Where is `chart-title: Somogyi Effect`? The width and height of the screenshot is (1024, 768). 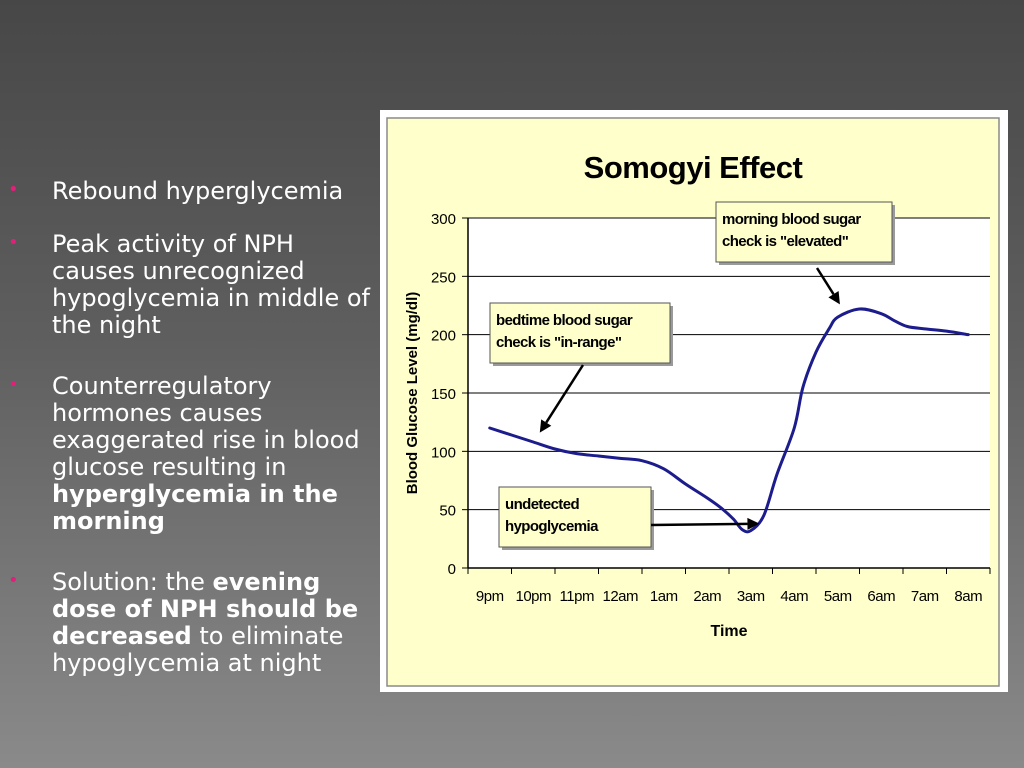 chart-title: Somogyi Effect is located at coordinates (693, 167).